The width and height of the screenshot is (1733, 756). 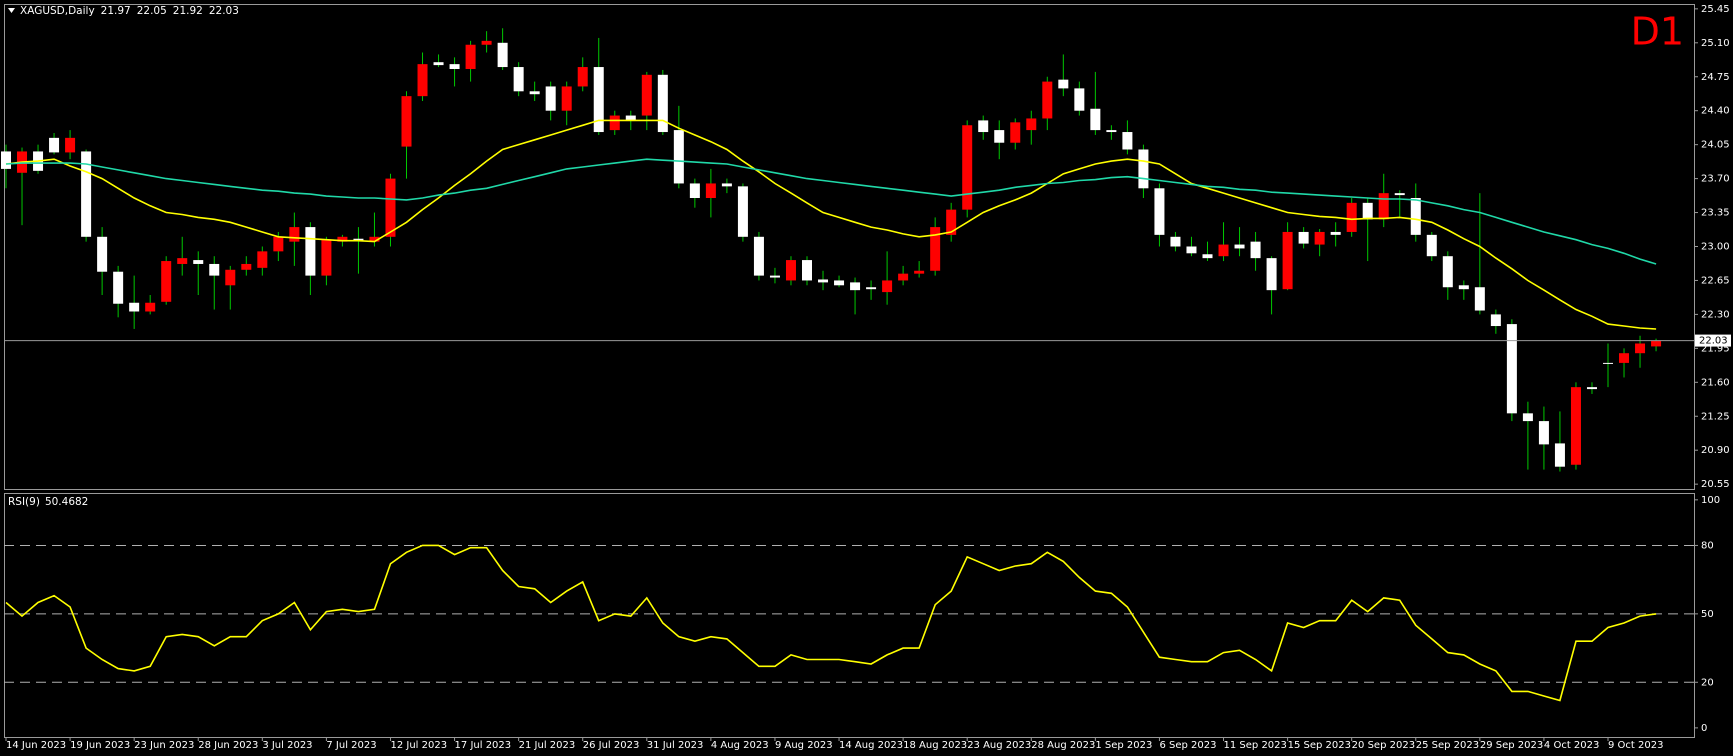 What do you see at coordinates (1715, 416) in the screenshot?
I see `y-tick-label: 21.25` at bounding box center [1715, 416].